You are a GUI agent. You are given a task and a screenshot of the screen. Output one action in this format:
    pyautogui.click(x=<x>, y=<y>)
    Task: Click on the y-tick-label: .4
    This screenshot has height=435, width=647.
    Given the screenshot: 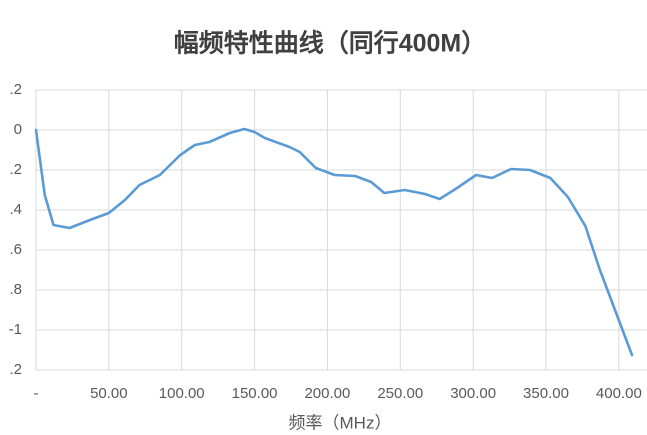 What is the action you would take?
    pyautogui.click(x=15, y=209)
    